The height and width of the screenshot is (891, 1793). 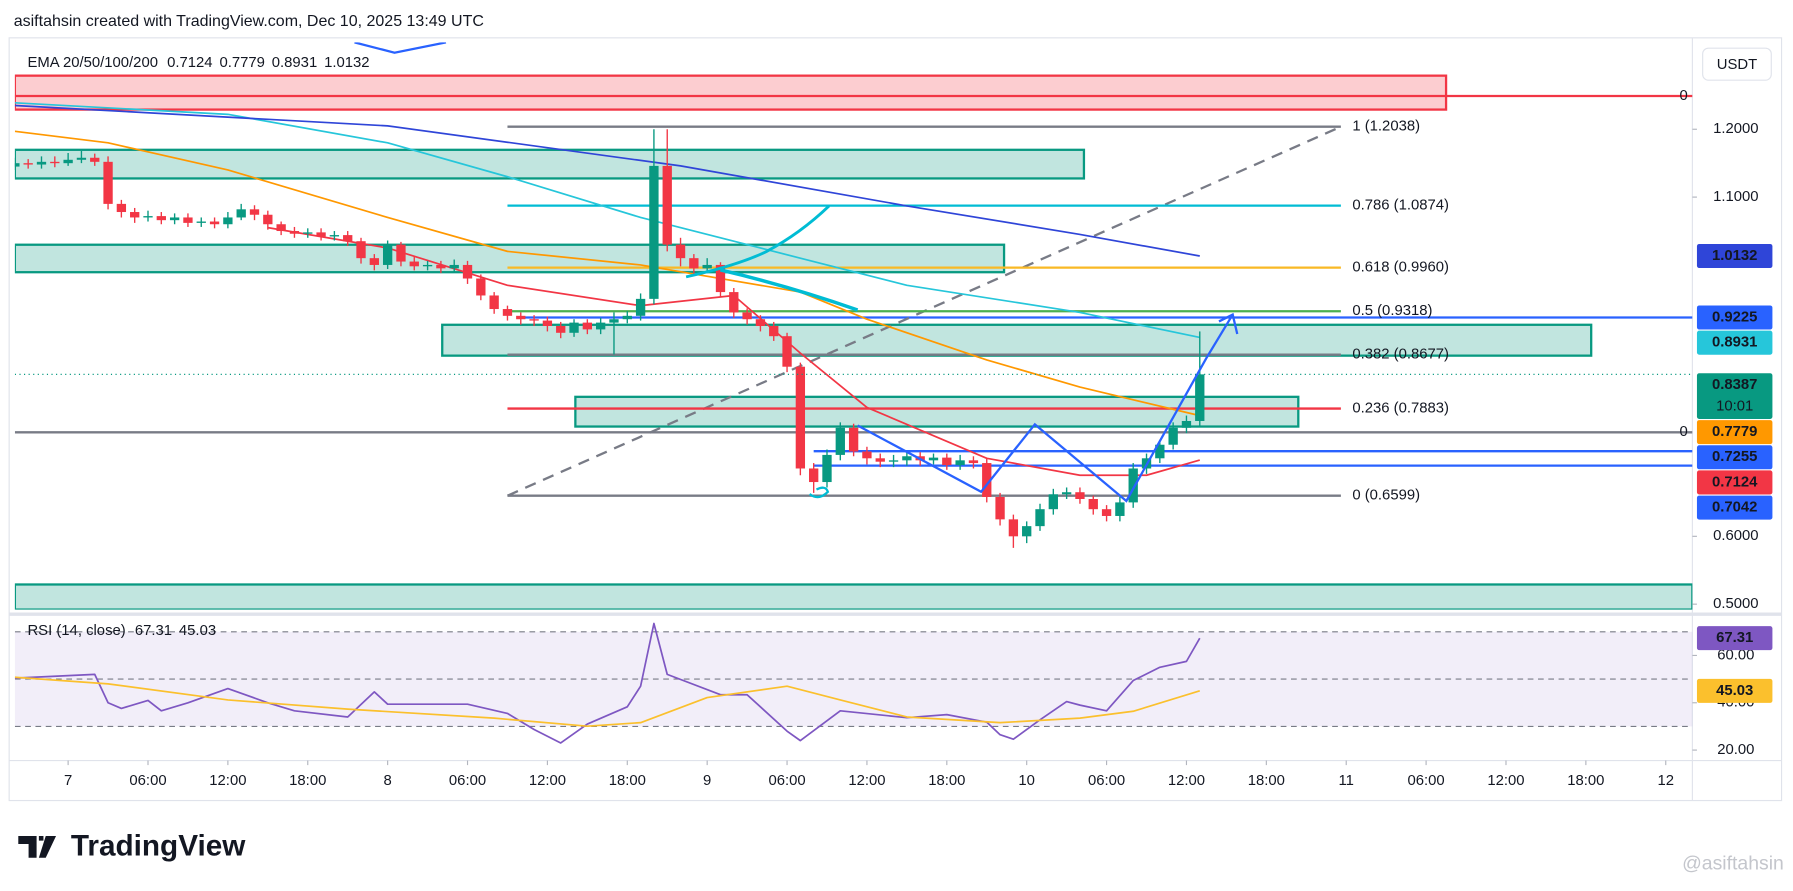 What do you see at coordinates (388, 781) in the screenshot?
I see `x-tick-label: 8` at bounding box center [388, 781].